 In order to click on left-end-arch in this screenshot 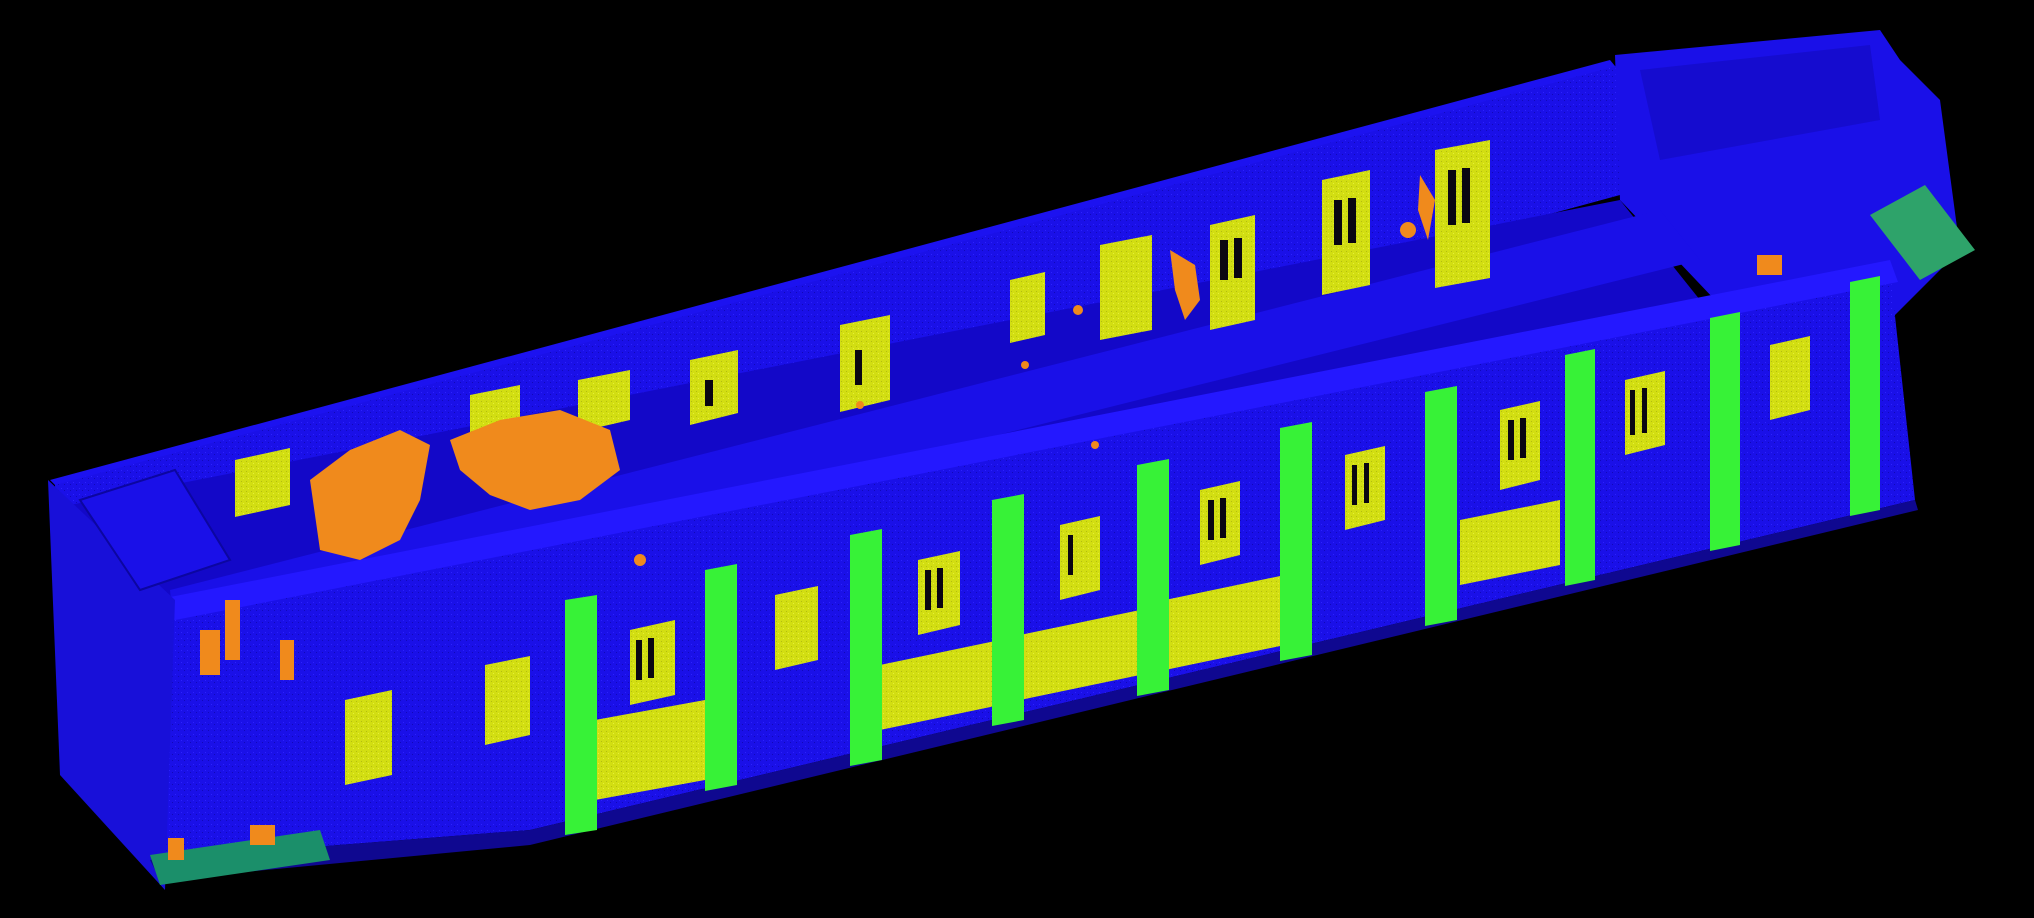, I will do `click(155, 530)`.